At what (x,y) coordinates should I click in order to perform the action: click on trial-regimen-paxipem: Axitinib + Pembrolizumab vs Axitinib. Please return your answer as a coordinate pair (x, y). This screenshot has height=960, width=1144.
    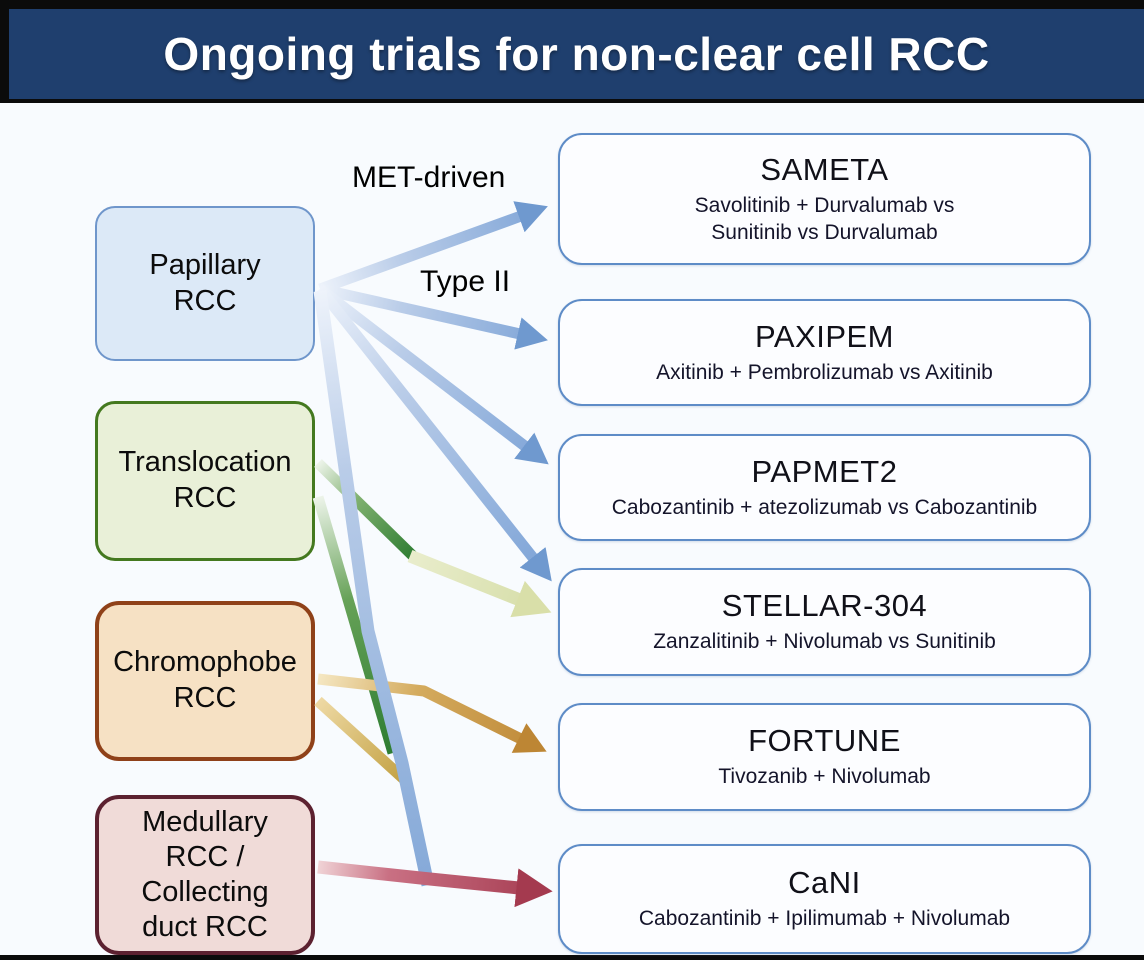
    Looking at the image, I should click on (824, 372).